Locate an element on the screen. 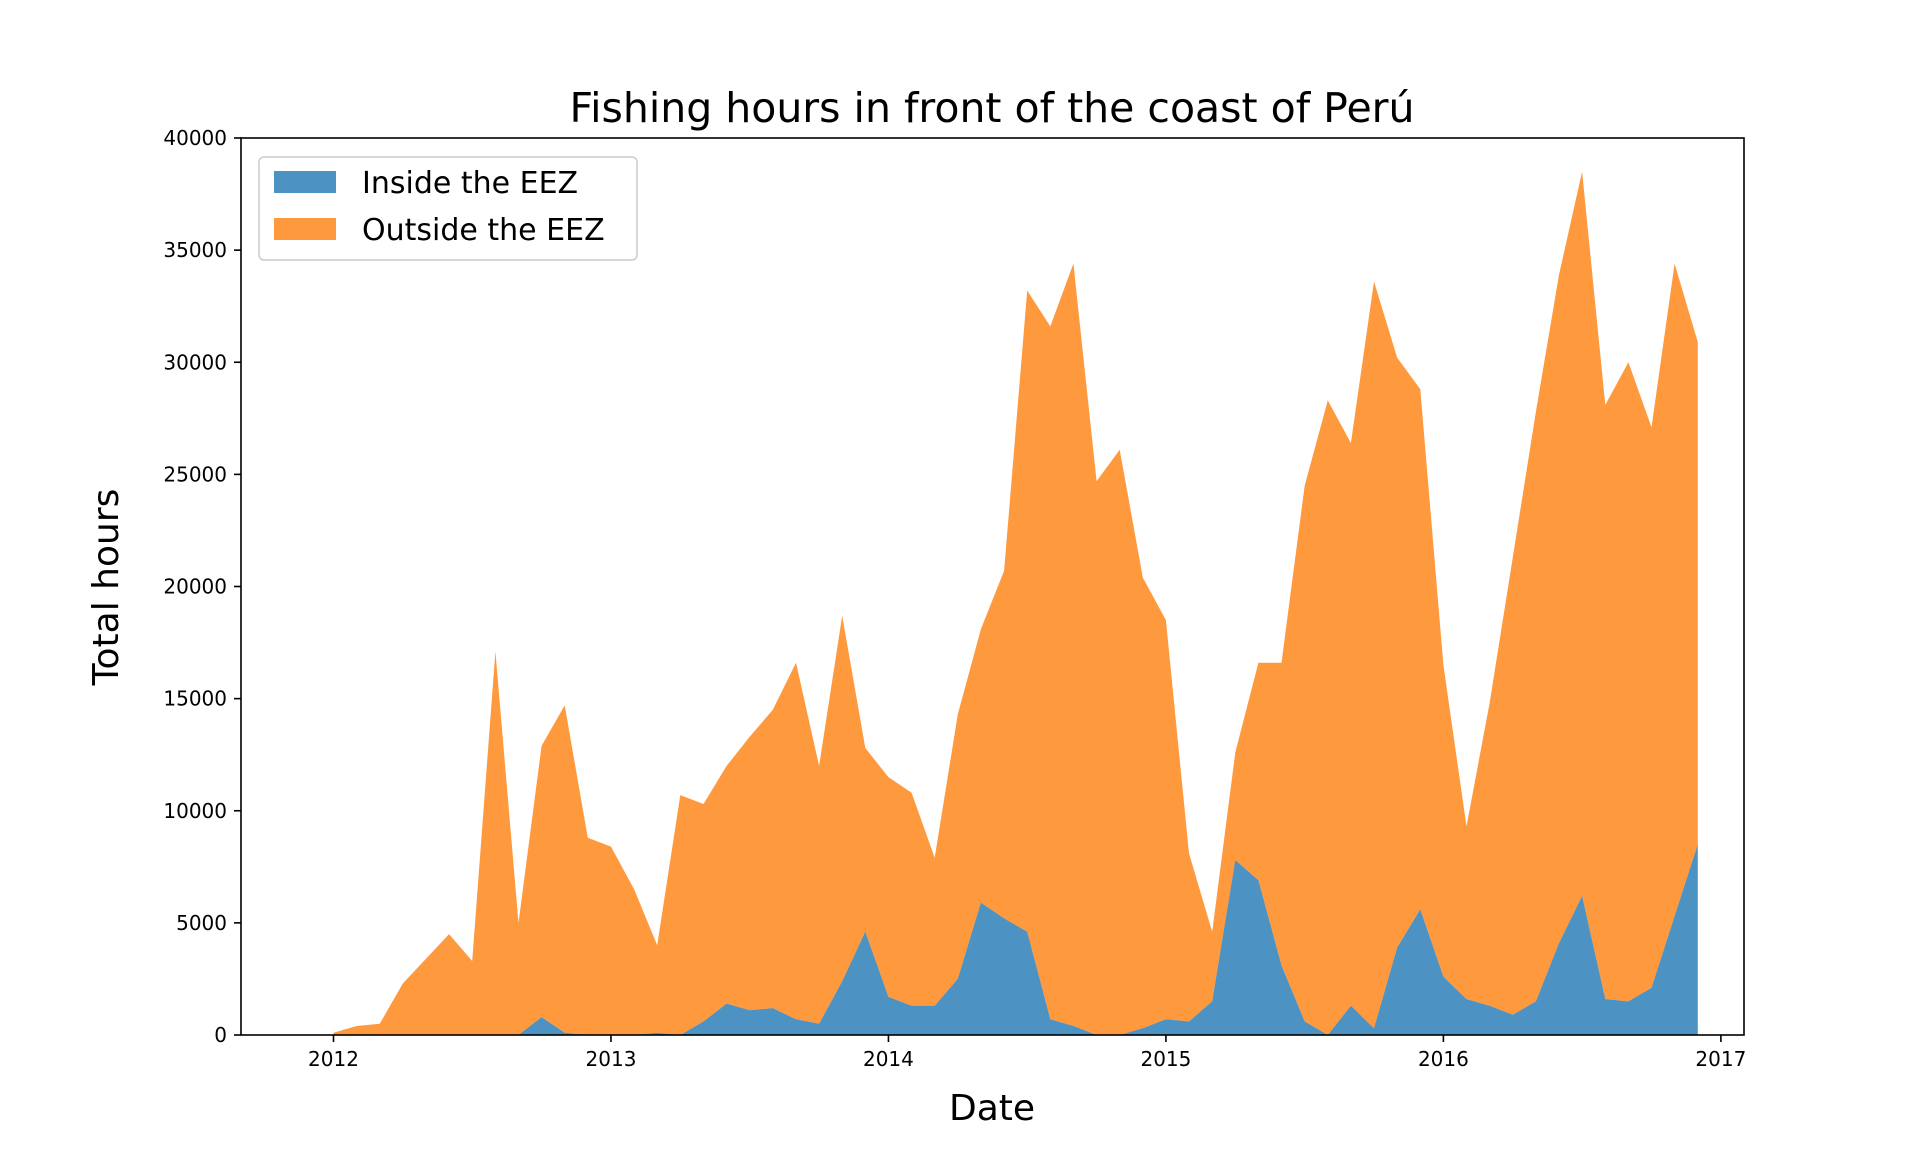 The width and height of the screenshot is (1920, 1152). area-inside-eez is located at coordinates (1015, 939).